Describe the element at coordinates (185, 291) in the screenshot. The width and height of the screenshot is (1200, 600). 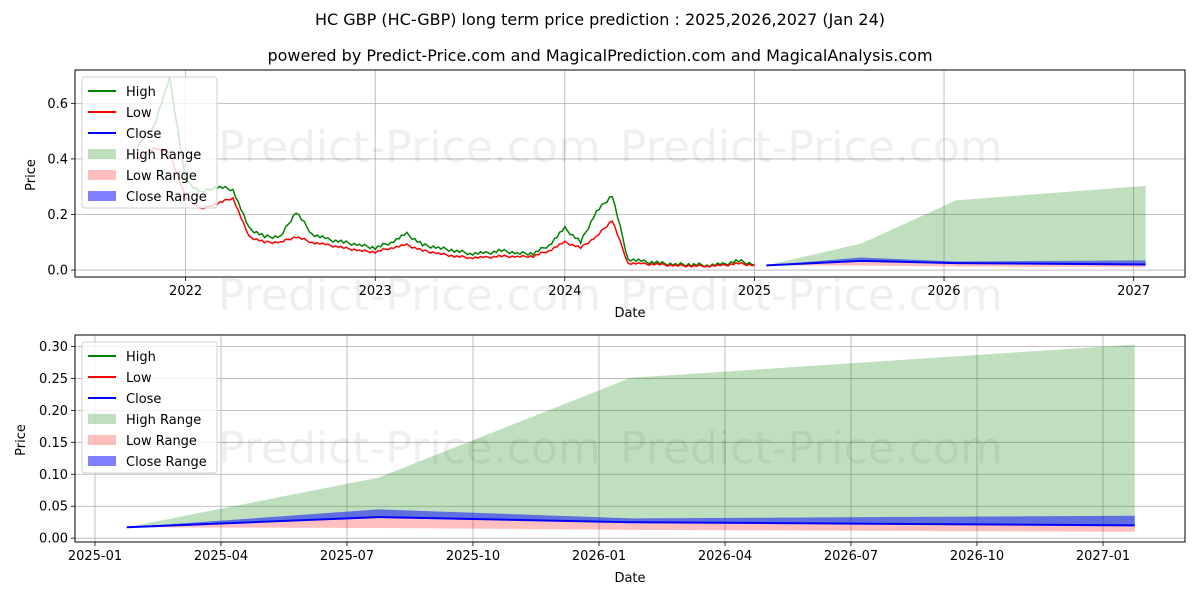
I see `x-tick-label: 2022` at that location.